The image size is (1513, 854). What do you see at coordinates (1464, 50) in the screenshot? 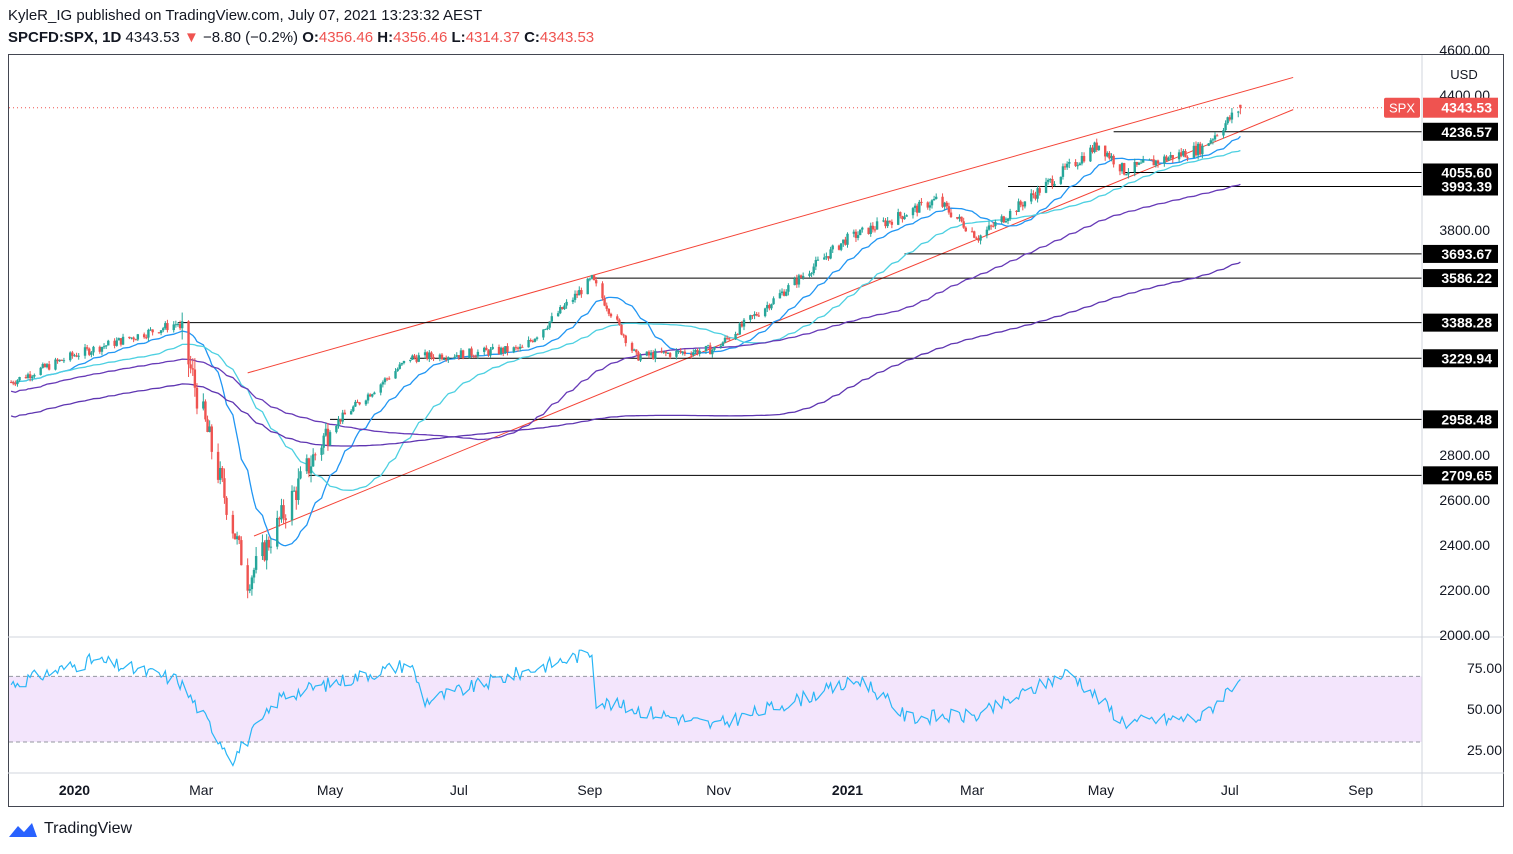
I see `price-tick-label: 4600.00` at bounding box center [1464, 50].